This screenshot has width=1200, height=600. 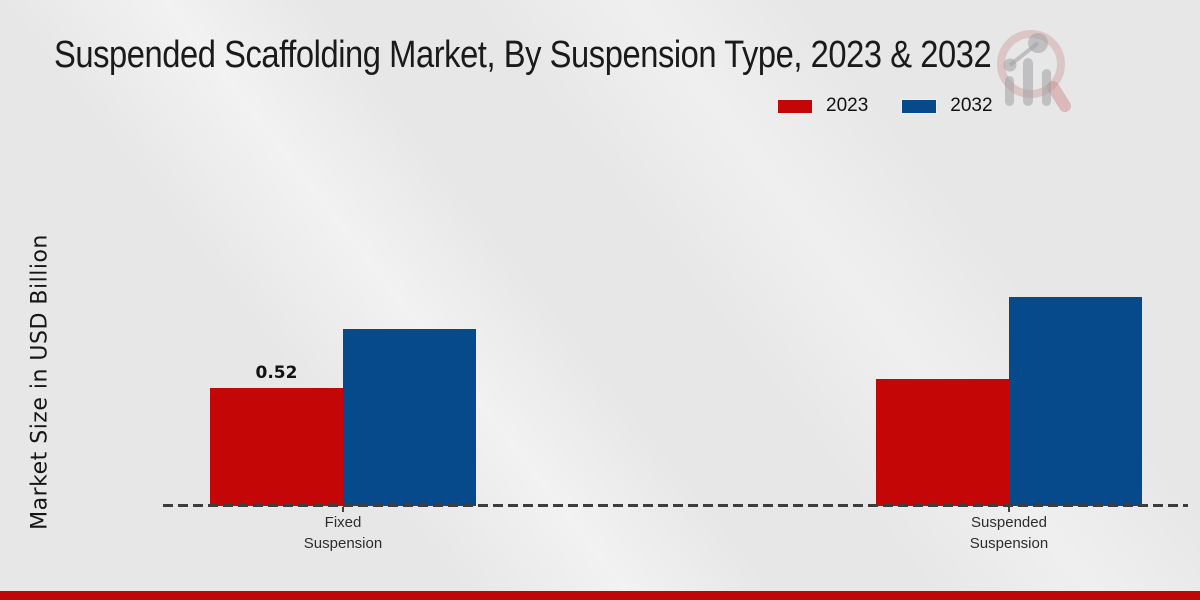 I want to click on bar-2023-fixed-suspension, so click(x=276, y=447).